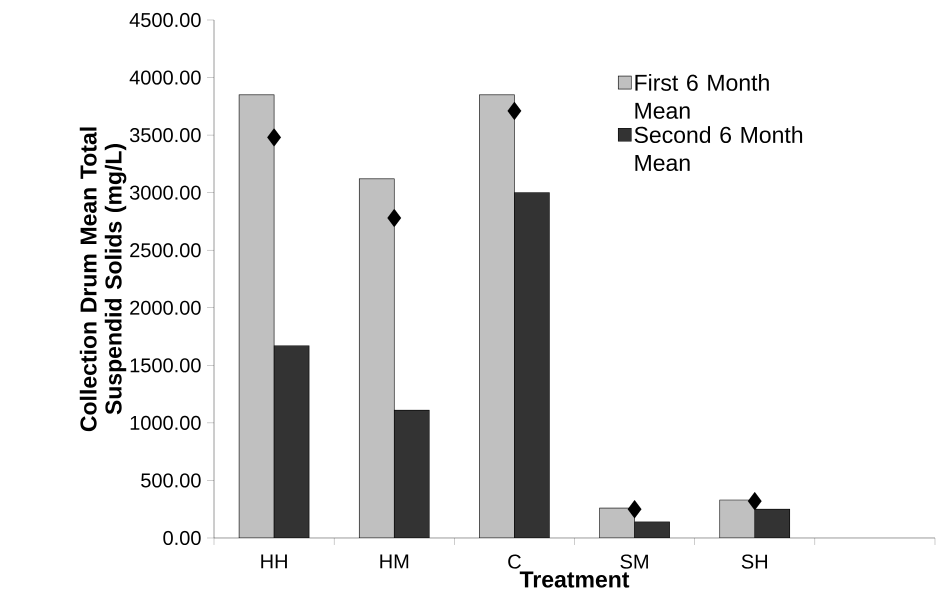 Image resolution: width=943 pixels, height=604 pixels. What do you see at coordinates (634, 561) in the screenshot?
I see `x-tick-label: SM` at bounding box center [634, 561].